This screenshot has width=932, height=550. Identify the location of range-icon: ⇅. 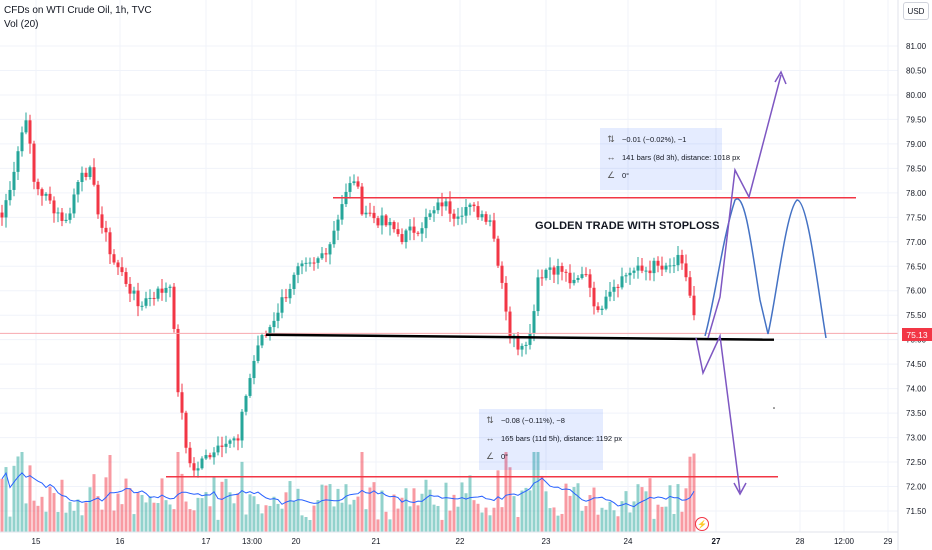
(611, 139).